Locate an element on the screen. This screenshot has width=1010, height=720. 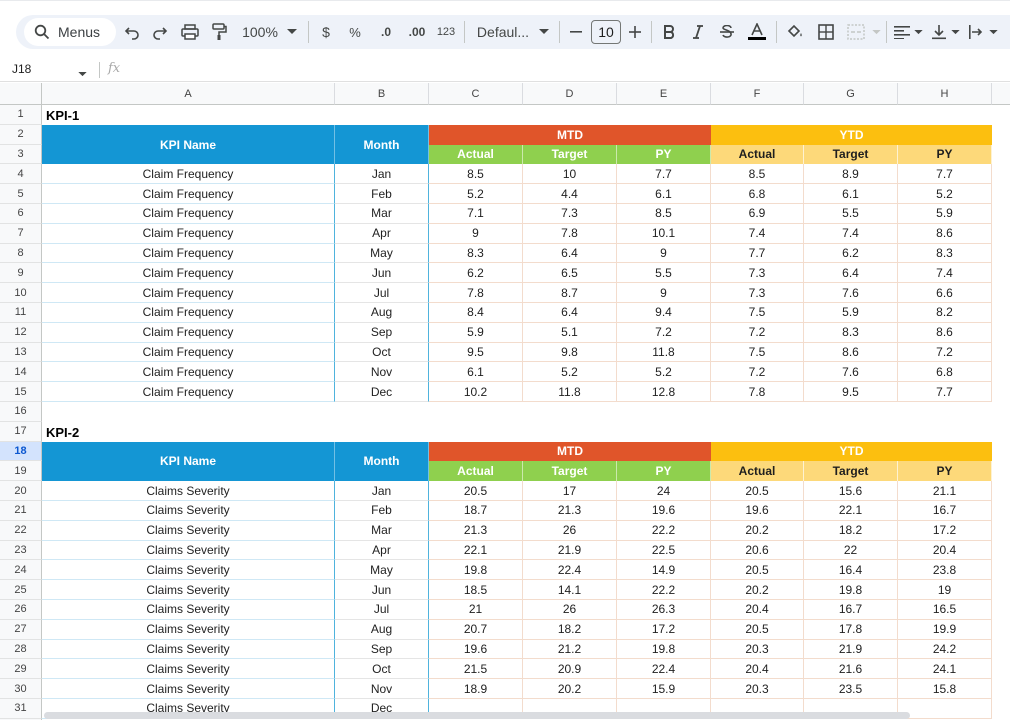
column-header-c: C is located at coordinates (476, 94).